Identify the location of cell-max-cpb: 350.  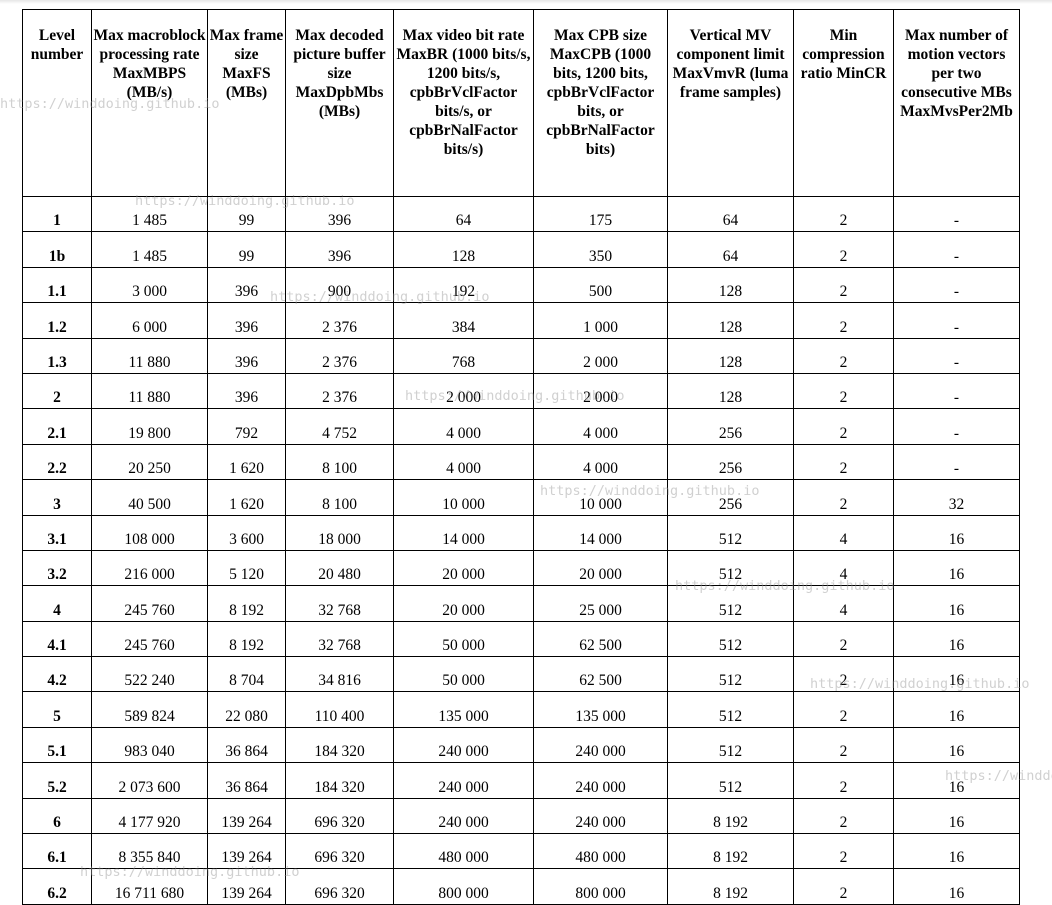
(600, 249).